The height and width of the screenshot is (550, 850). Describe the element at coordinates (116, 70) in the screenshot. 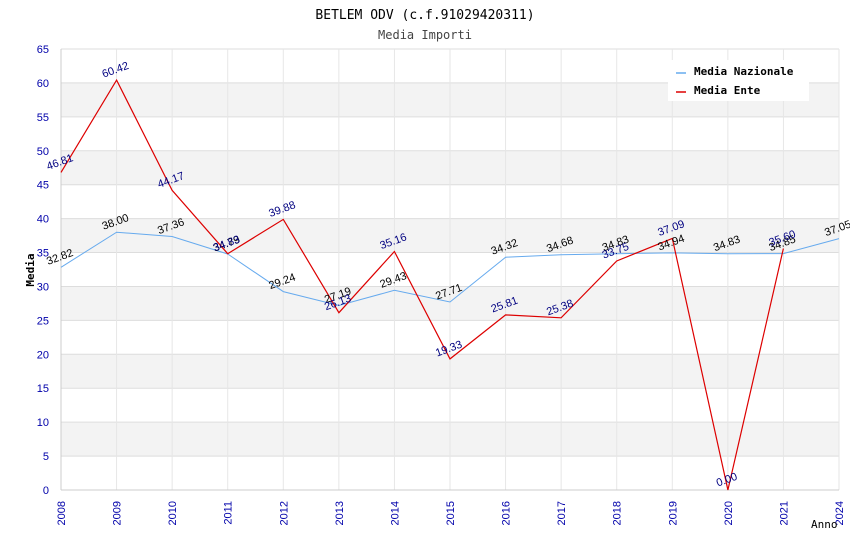

I see `data-label-media-ente: 60.42` at that location.